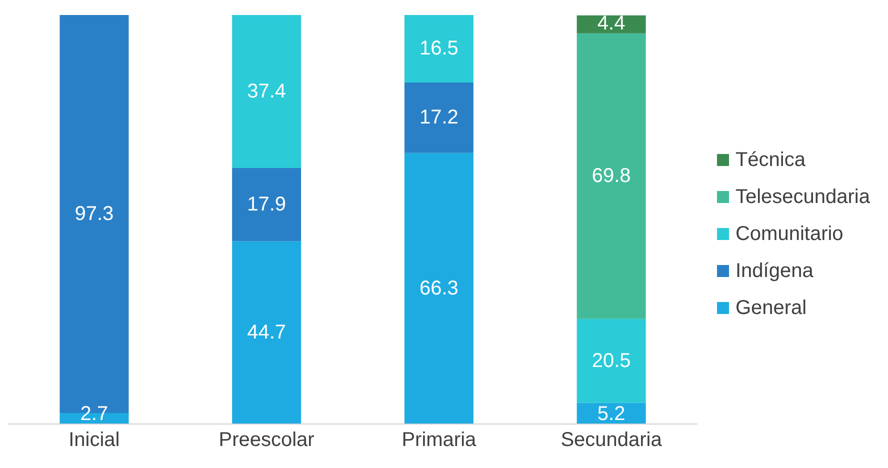 Image resolution: width=888 pixels, height=468 pixels. I want to click on x-tick-label: Inicial, so click(94, 440).